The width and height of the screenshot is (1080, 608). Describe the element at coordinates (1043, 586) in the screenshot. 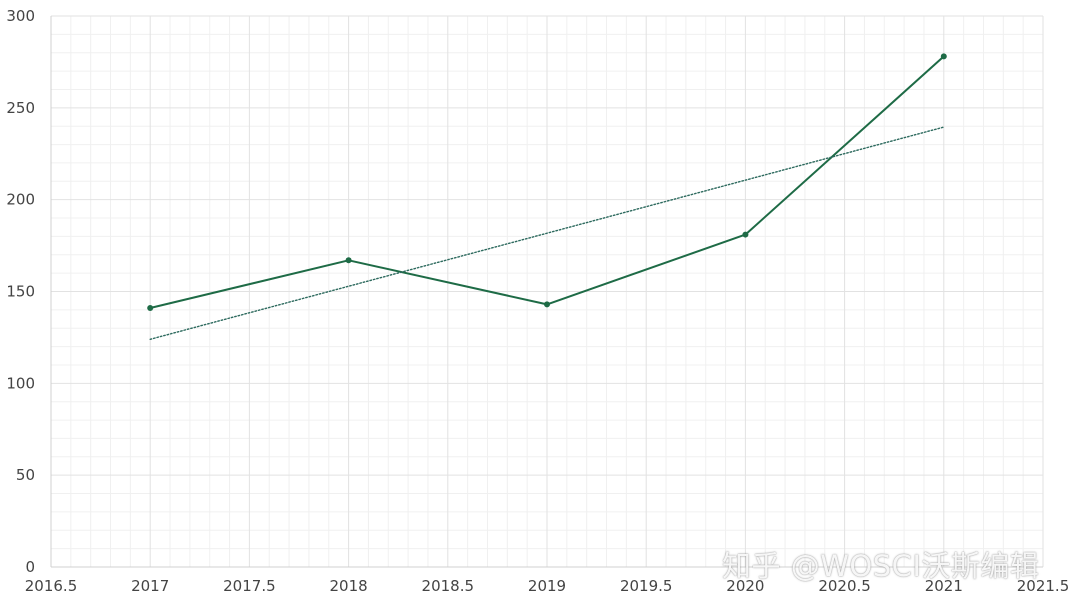

I see `x-tick-label: 2021.5` at that location.